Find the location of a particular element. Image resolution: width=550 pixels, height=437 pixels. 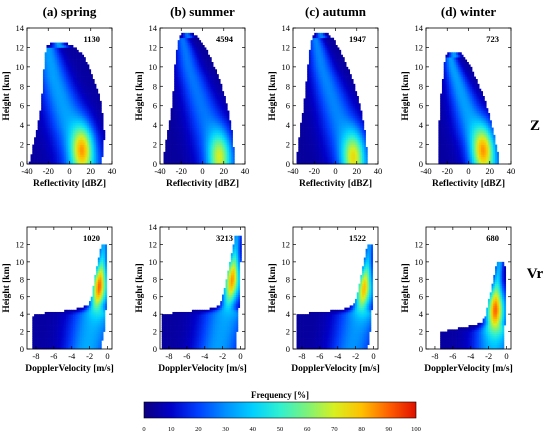

y-tick-label: 6 is located at coordinates (22, 106).